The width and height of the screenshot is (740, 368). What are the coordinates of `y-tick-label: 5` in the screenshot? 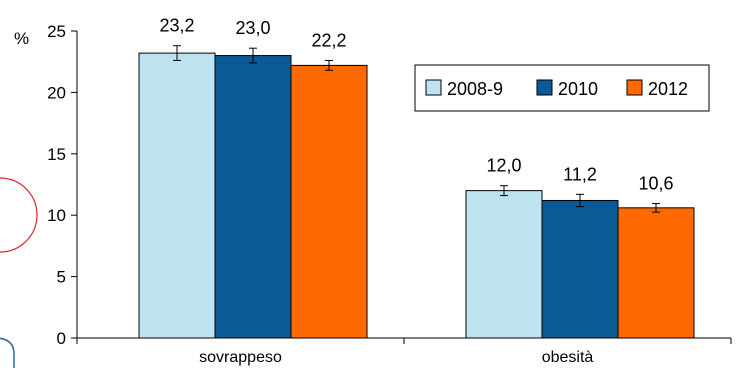 It's located at (61, 277).